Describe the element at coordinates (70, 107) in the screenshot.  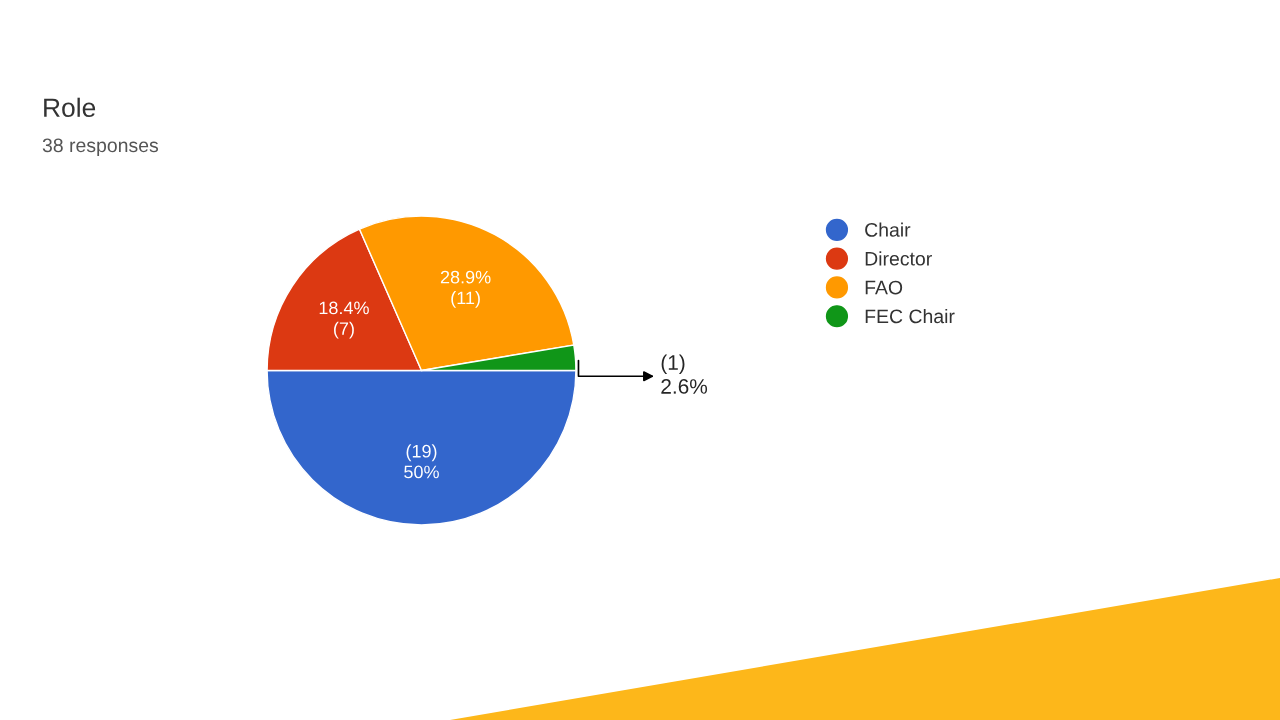
I see `chart-title: Role` at that location.